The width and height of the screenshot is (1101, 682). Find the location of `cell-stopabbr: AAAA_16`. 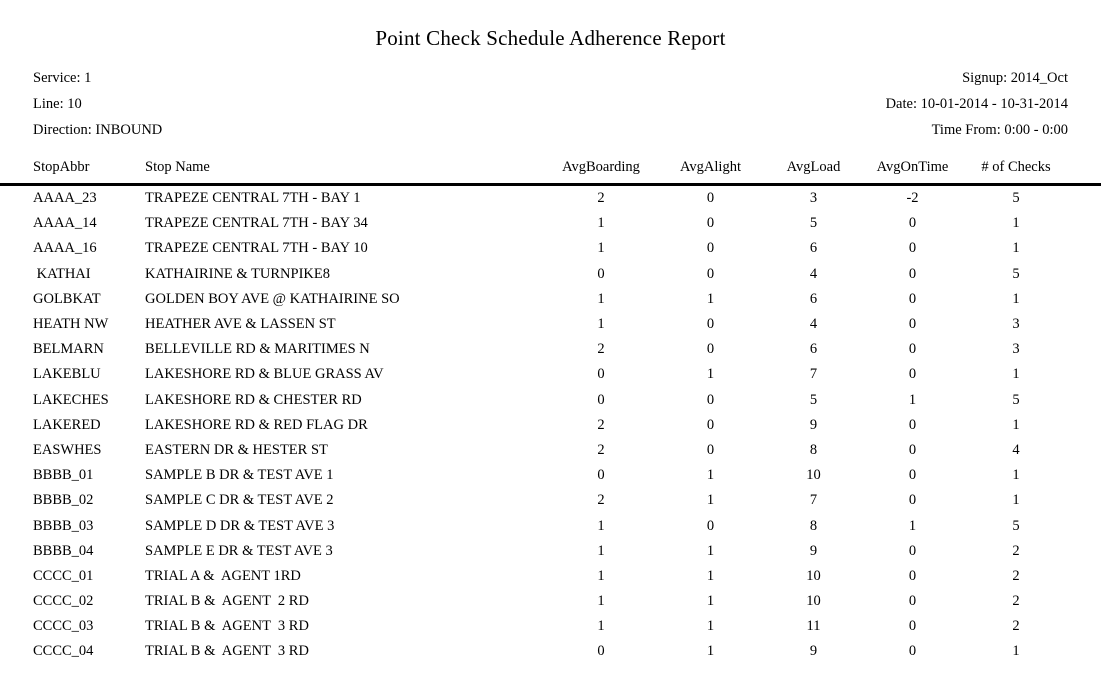

cell-stopabbr: AAAA_16 is located at coordinates (65, 248).